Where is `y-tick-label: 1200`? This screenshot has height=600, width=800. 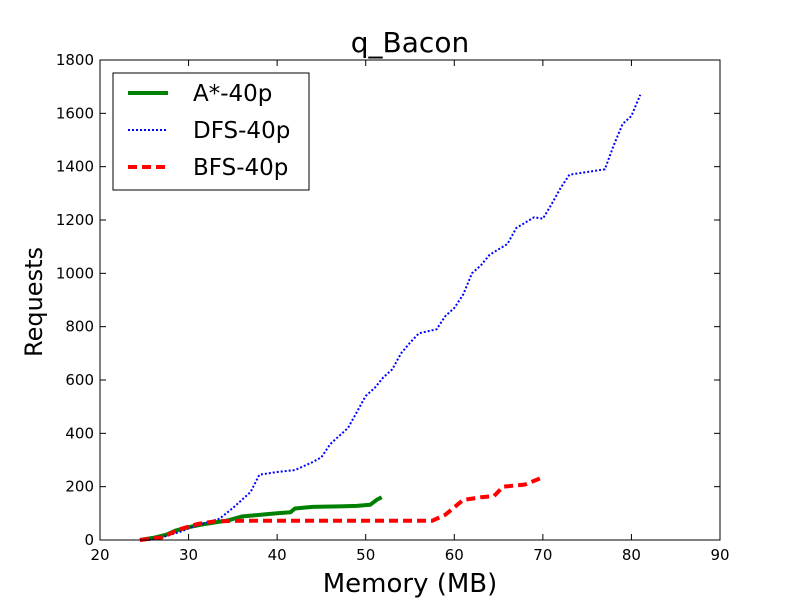 y-tick-label: 1200 is located at coordinates (75, 220).